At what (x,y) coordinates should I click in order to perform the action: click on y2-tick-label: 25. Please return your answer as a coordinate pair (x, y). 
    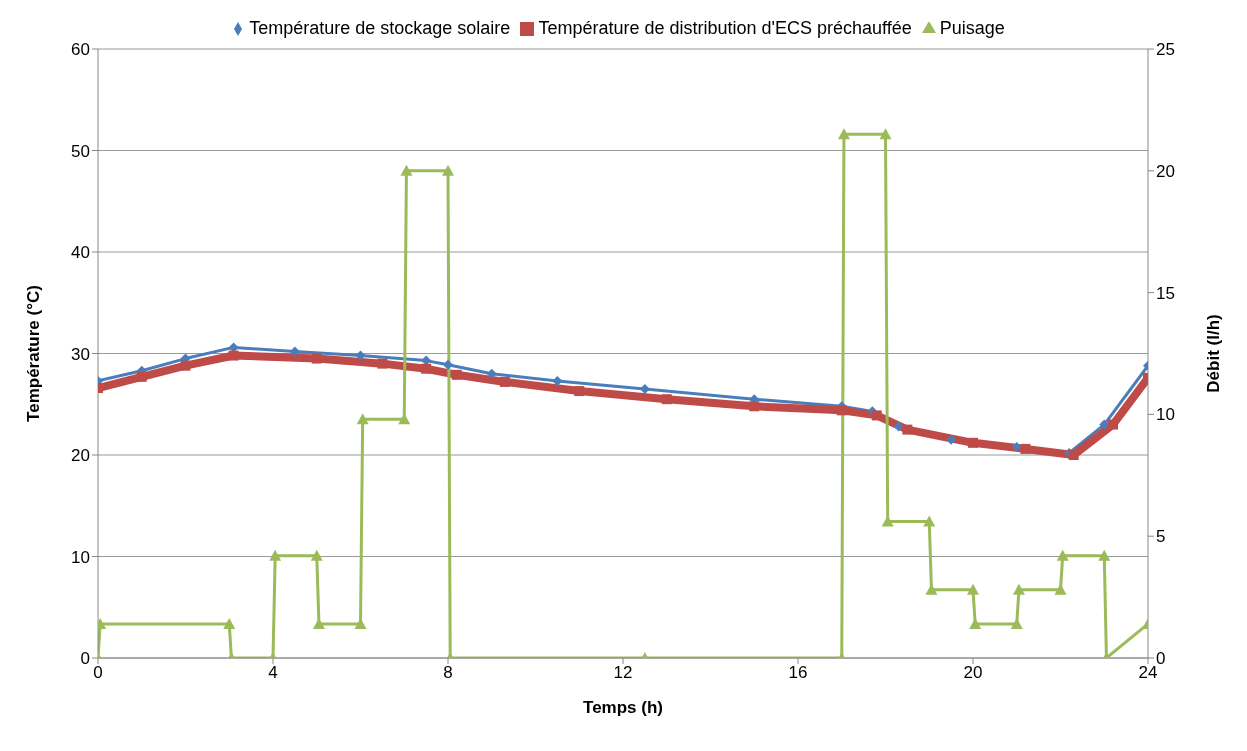
    Looking at the image, I should click on (1165, 50).